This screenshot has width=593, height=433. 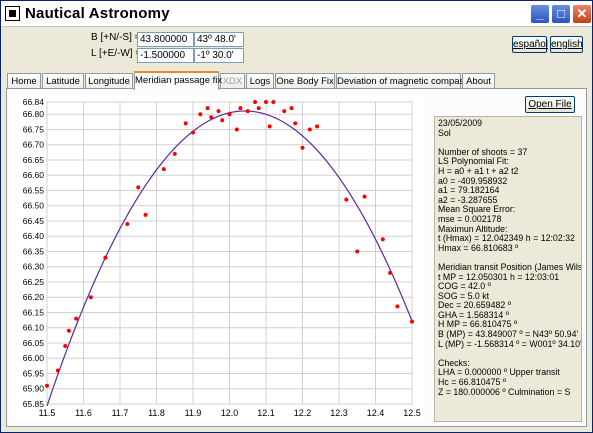 I want to click on results-line: 23/05/2009, so click(x=460, y=123).